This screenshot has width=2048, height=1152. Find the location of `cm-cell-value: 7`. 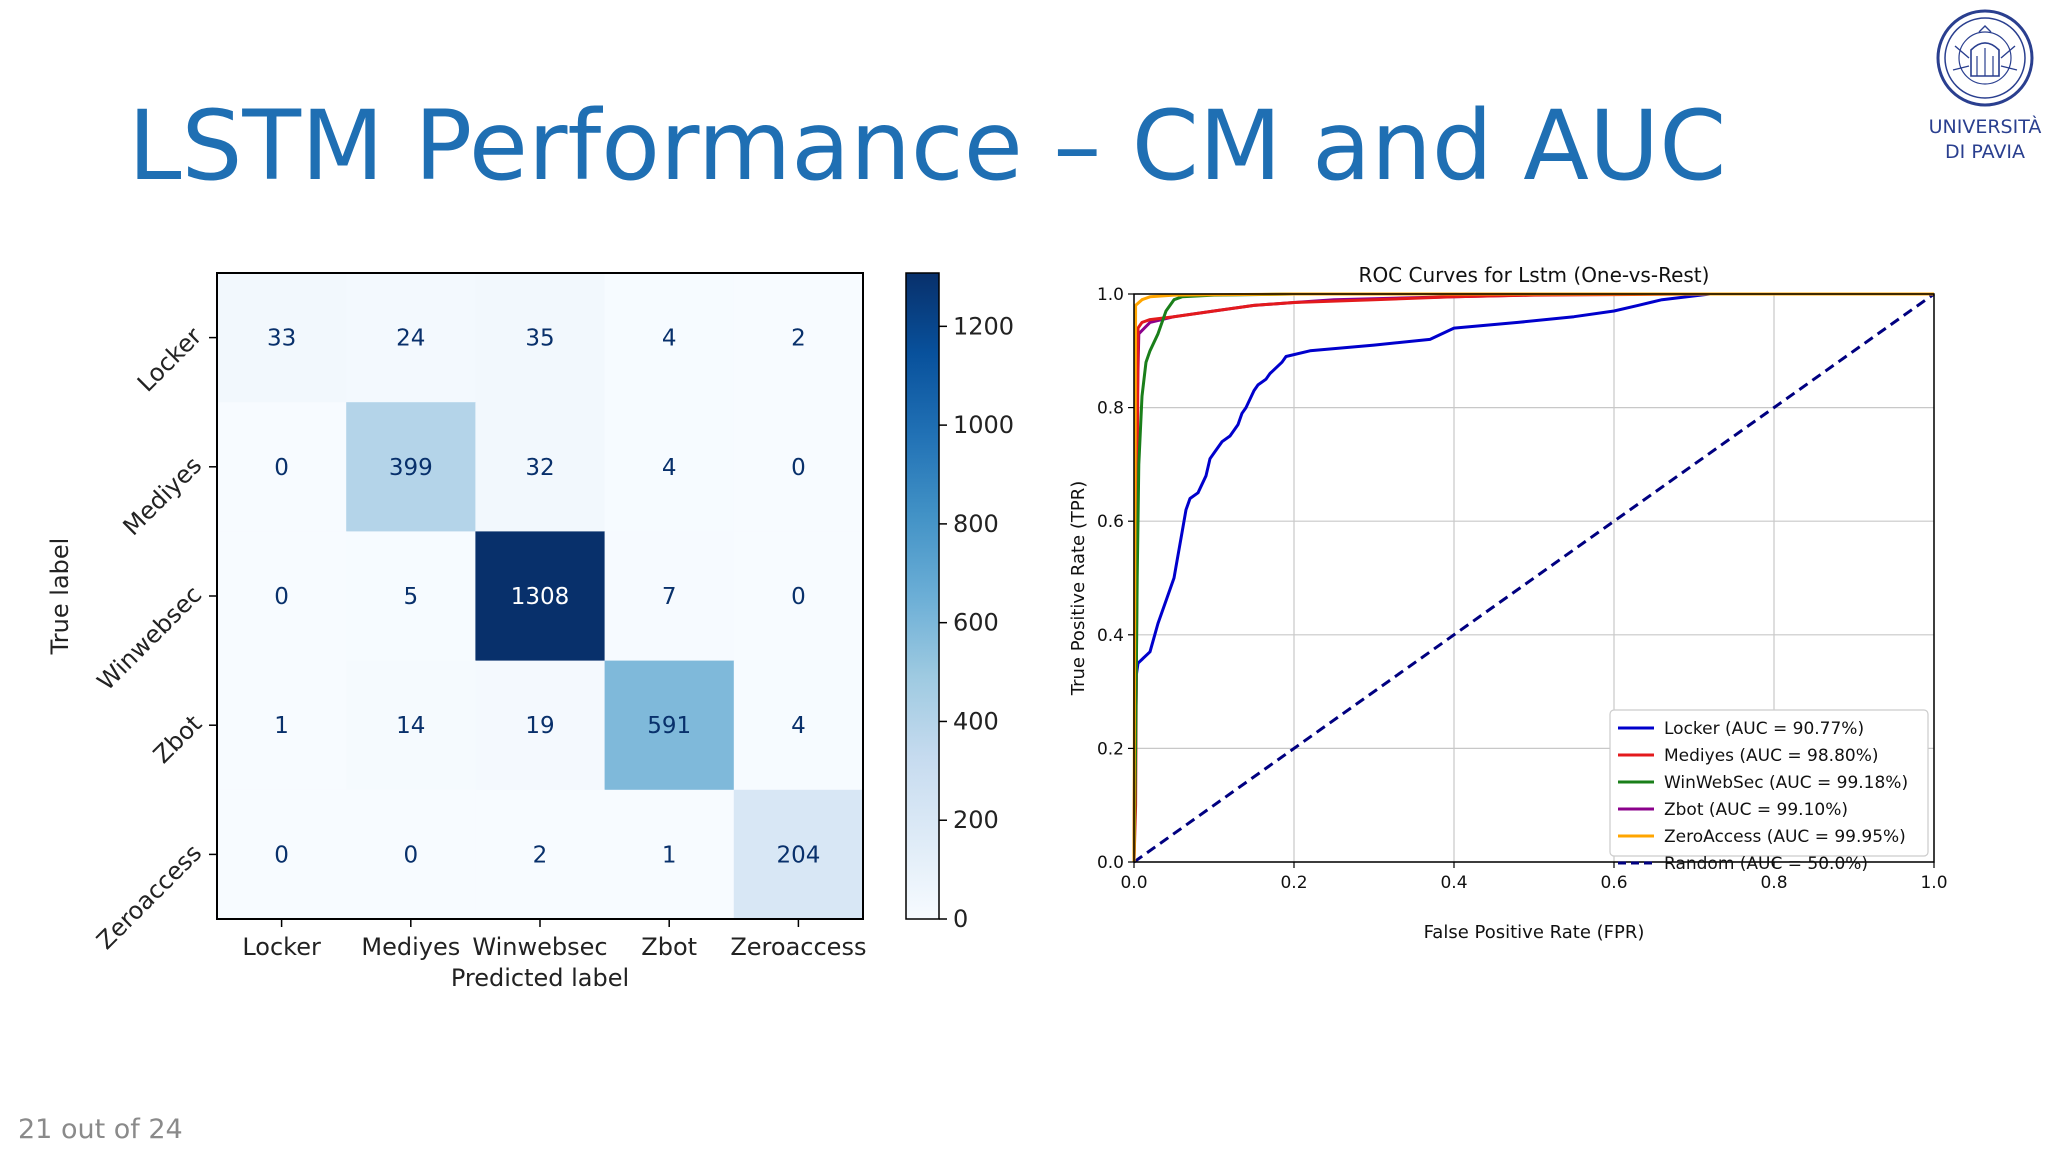

cm-cell-value: 7 is located at coordinates (669, 597).